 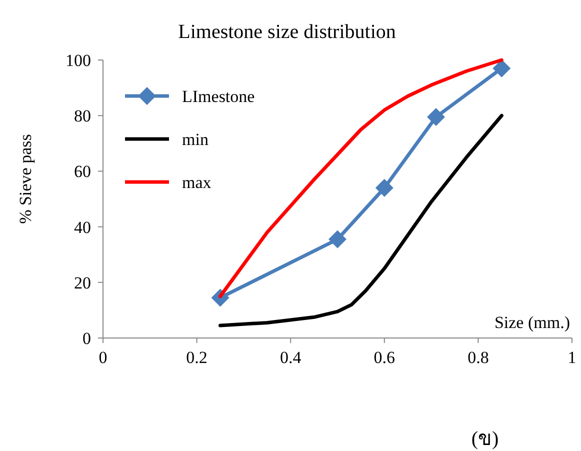 I want to click on x-axis-title: Size (mm.), so click(x=532, y=322).